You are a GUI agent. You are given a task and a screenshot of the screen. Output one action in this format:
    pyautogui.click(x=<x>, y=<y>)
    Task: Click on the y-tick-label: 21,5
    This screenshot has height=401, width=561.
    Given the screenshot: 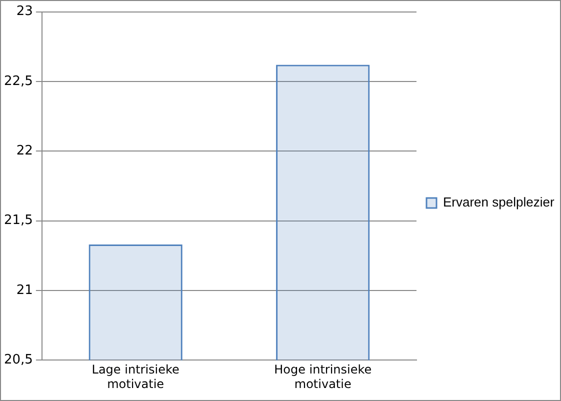 What is the action you would take?
    pyautogui.click(x=18, y=220)
    